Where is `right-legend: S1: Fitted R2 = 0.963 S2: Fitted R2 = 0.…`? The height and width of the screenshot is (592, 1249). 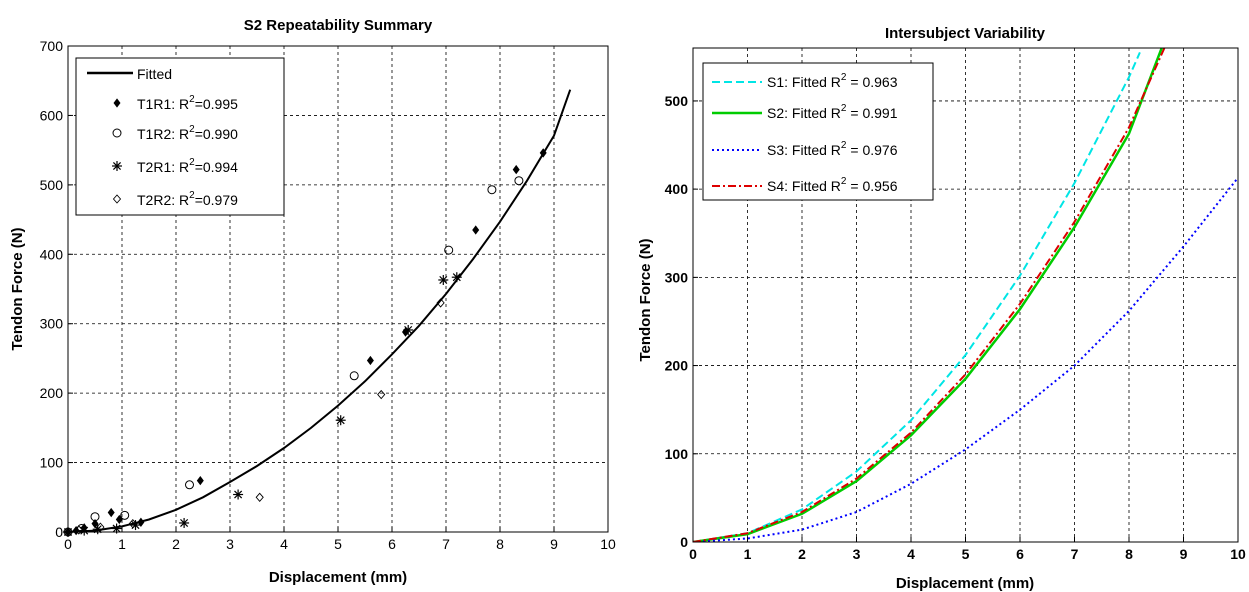
right-legend: S1: Fitted R2 = 0.963 S2: Fitted R2 = 0.… is located at coordinates (818, 131).